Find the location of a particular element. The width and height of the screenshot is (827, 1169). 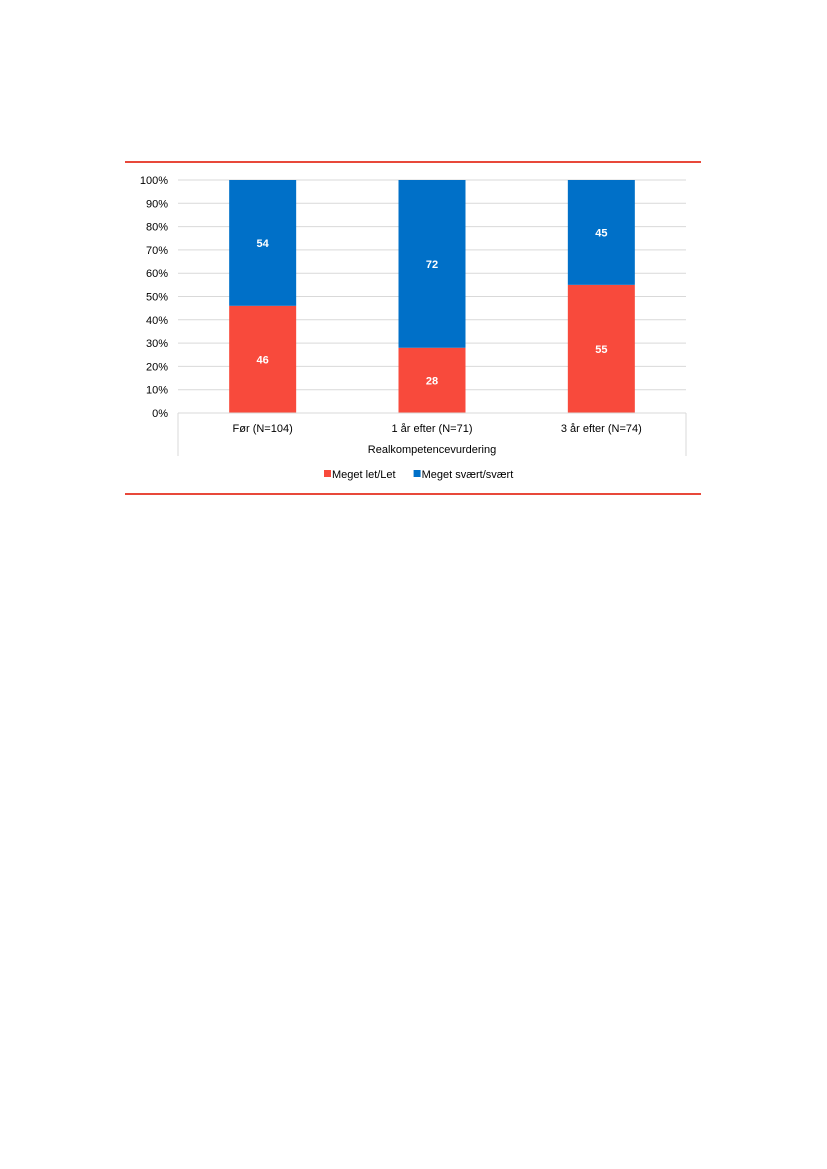

top-rule is located at coordinates (413, 162).